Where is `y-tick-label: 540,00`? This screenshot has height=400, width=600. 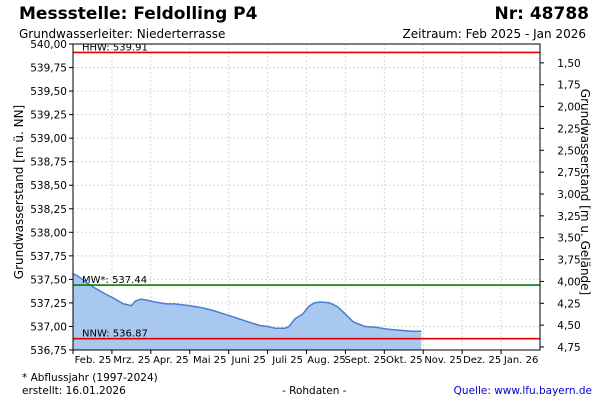
y-tick-label: 540,00 is located at coordinates (48, 45).